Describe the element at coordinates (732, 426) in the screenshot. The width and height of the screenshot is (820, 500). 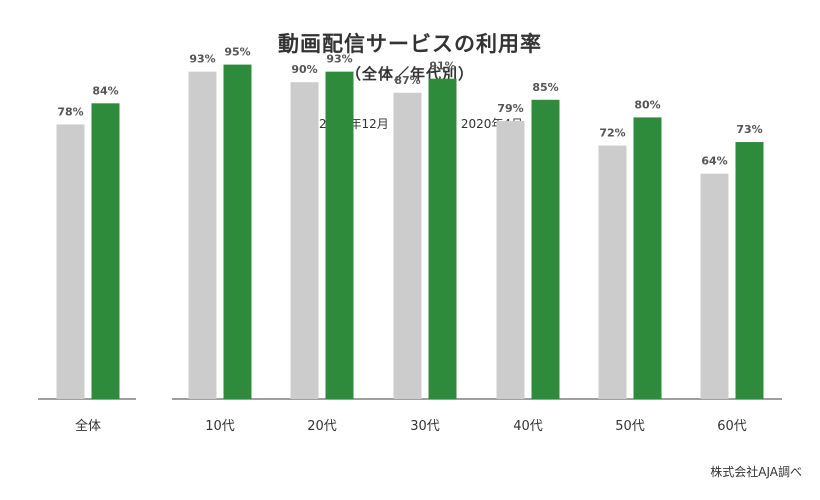
I see `category-label-6: 60代` at that location.